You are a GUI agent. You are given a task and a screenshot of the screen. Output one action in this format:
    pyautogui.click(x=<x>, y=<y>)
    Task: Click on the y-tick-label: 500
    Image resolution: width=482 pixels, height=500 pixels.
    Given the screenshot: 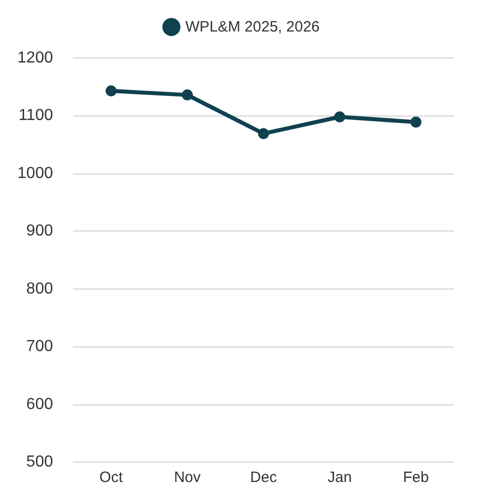 What is the action you would take?
    pyautogui.click(x=40, y=462)
    